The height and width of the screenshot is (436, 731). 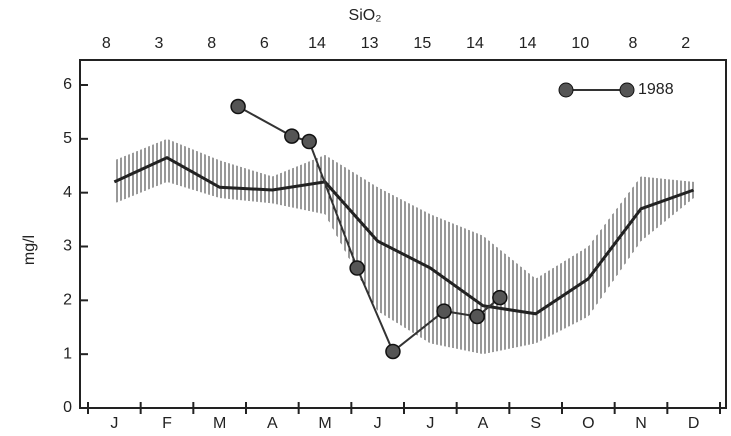 What do you see at coordinates (694, 423) in the screenshot?
I see `x-tick-label: D` at bounding box center [694, 423].